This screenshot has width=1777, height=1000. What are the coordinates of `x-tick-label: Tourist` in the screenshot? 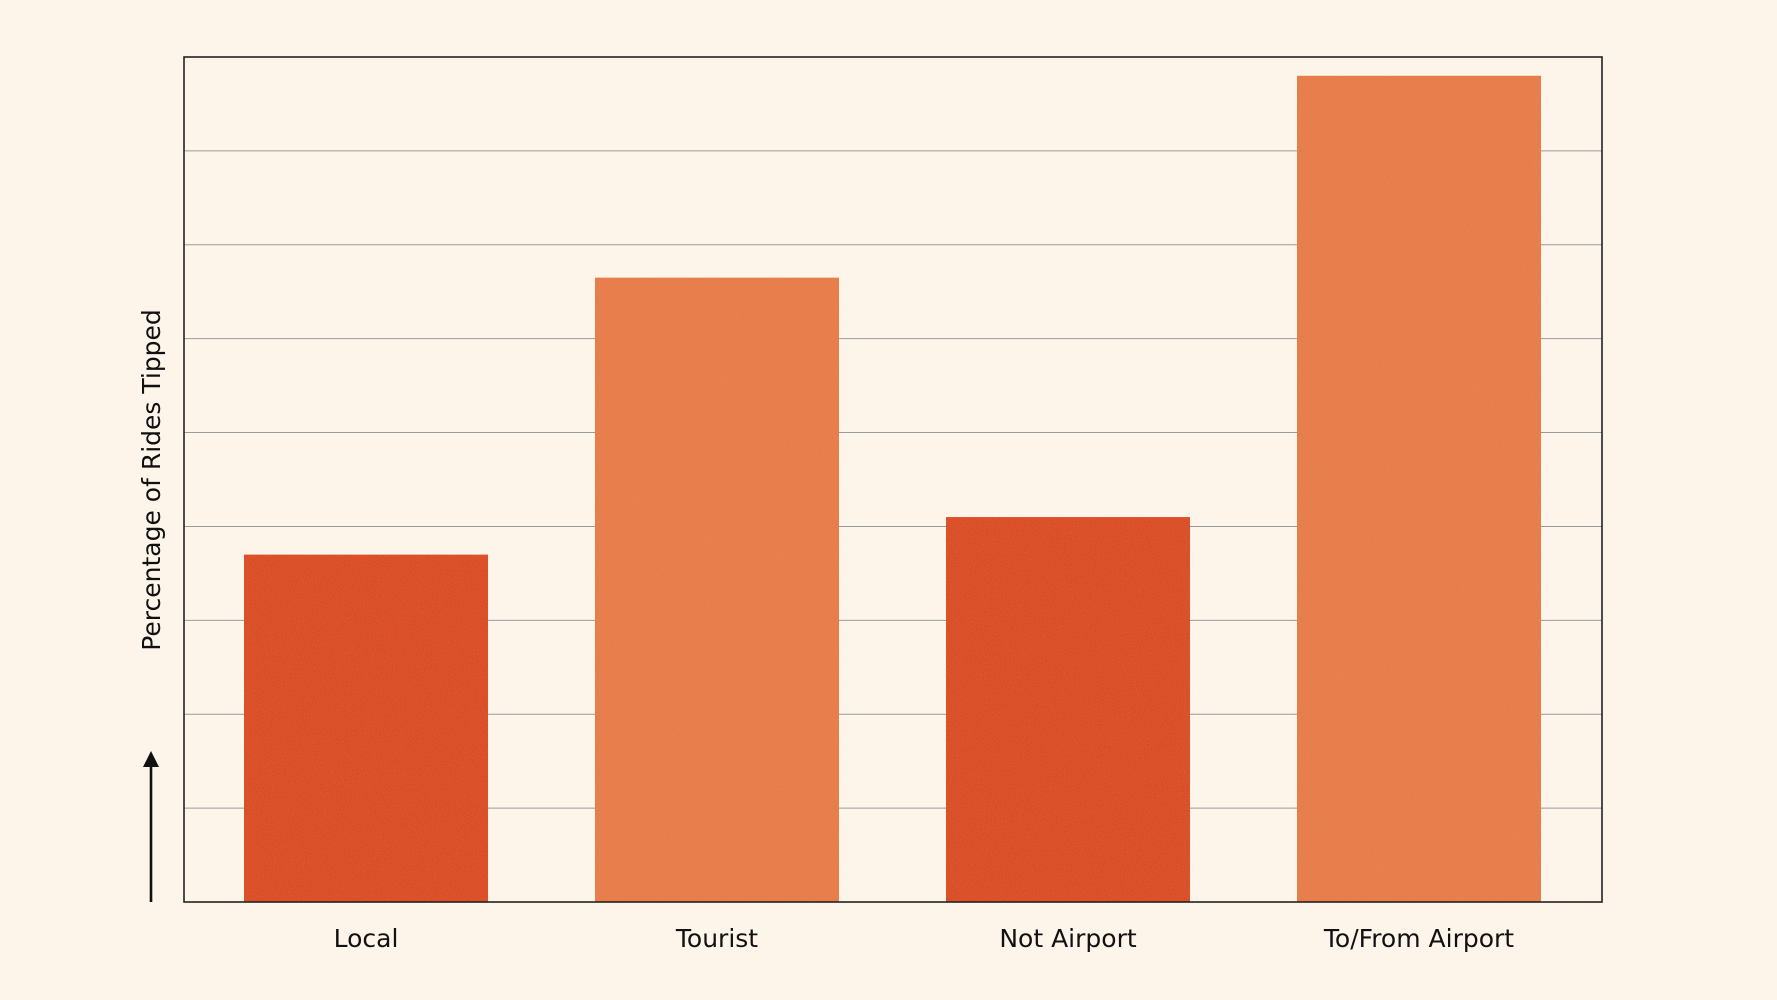 It's located at (716, 938).